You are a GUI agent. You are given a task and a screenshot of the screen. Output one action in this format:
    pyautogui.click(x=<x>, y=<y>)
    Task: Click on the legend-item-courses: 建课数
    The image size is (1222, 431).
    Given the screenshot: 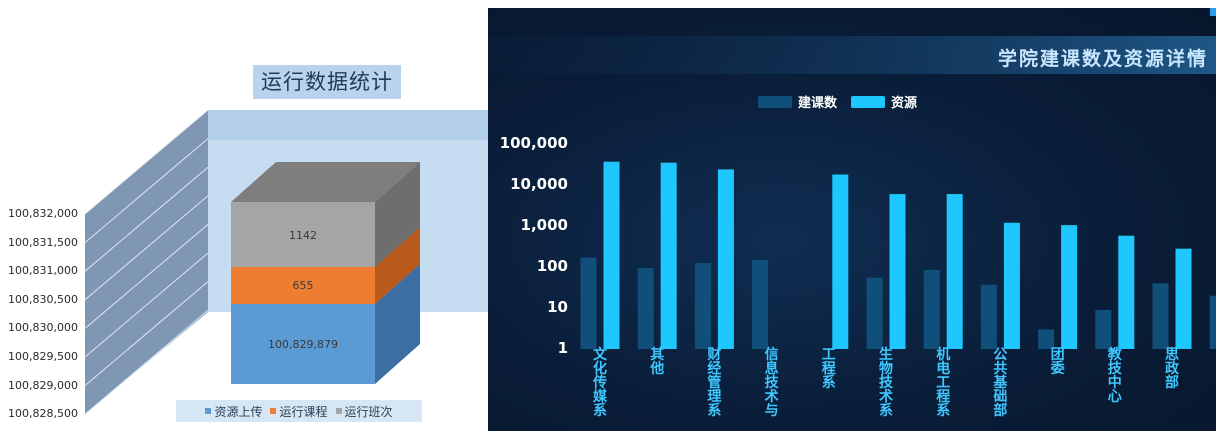 What is the action you would take?
    pyautogui.click(x=797, y=101)
    